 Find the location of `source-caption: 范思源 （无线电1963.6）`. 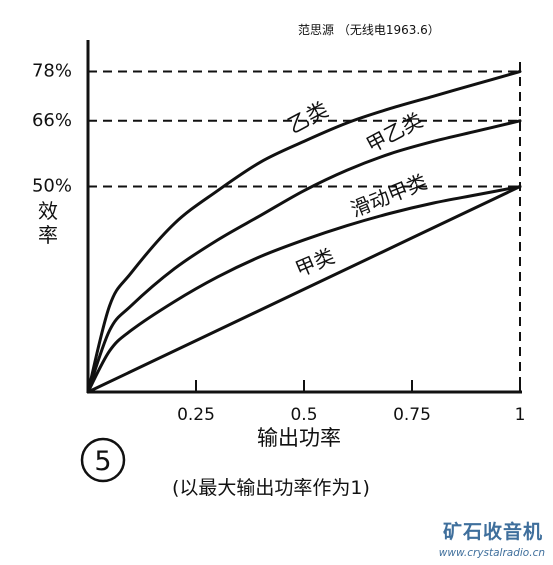

source-caption: 范思源 （无线电1963.6） is located at coordinates (369, 30).